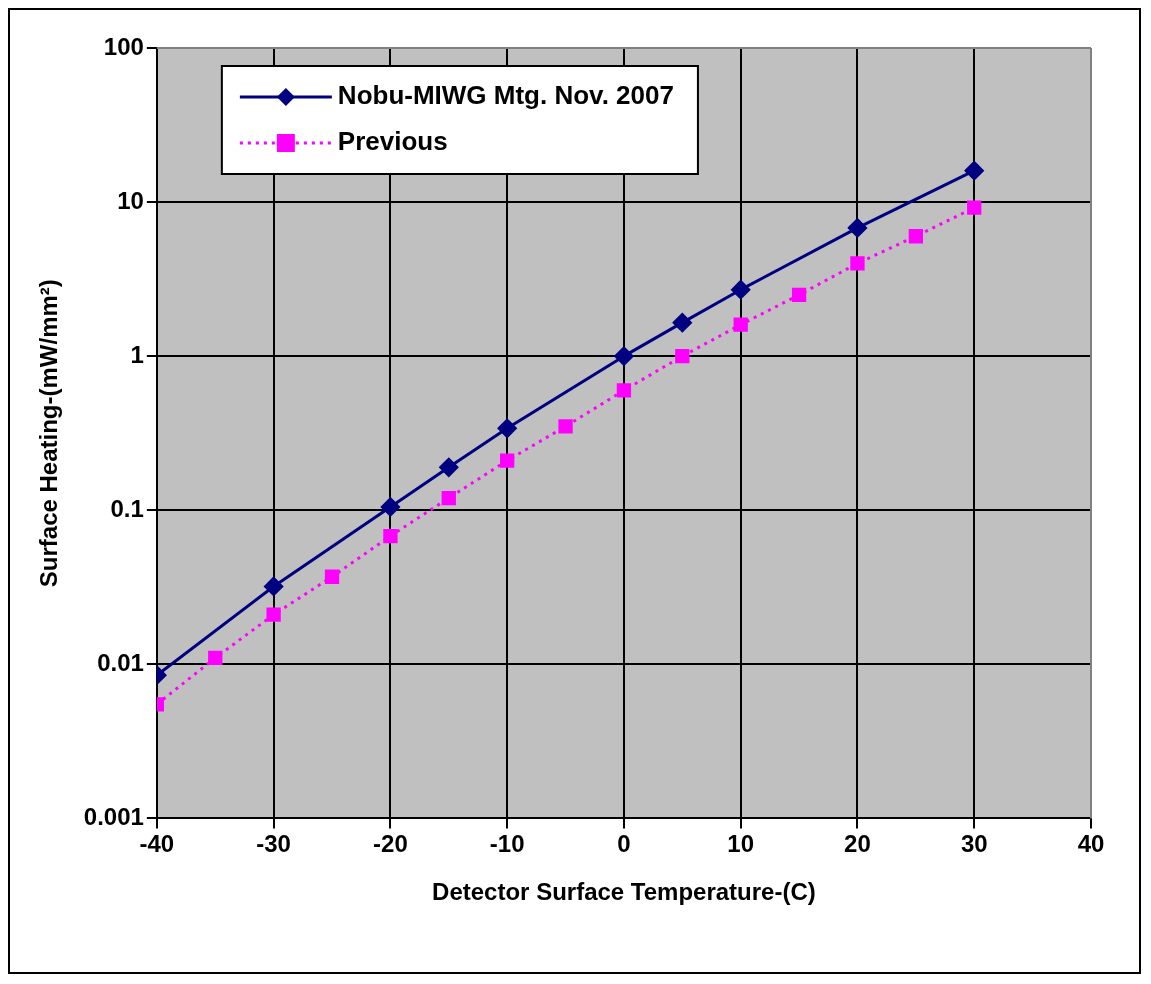 The image size is (1151, 984). Describe the element at coordinates (1091, 844) in the screenshot. I see `x-tick-label: 40` at that location.